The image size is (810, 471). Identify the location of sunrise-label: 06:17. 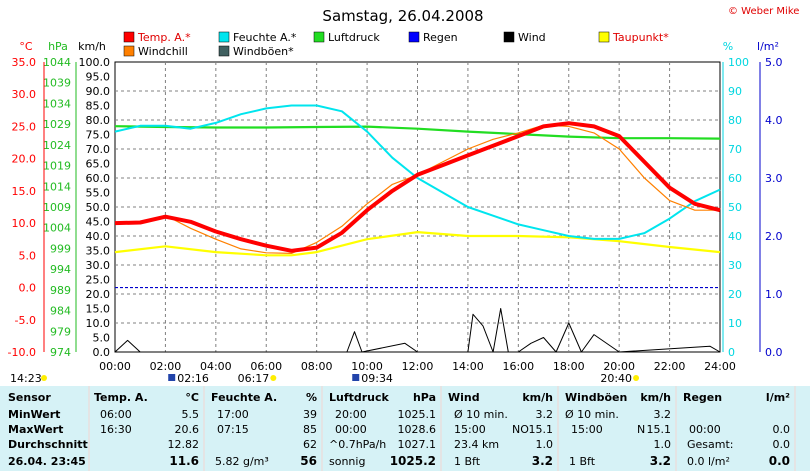
(254, 378).